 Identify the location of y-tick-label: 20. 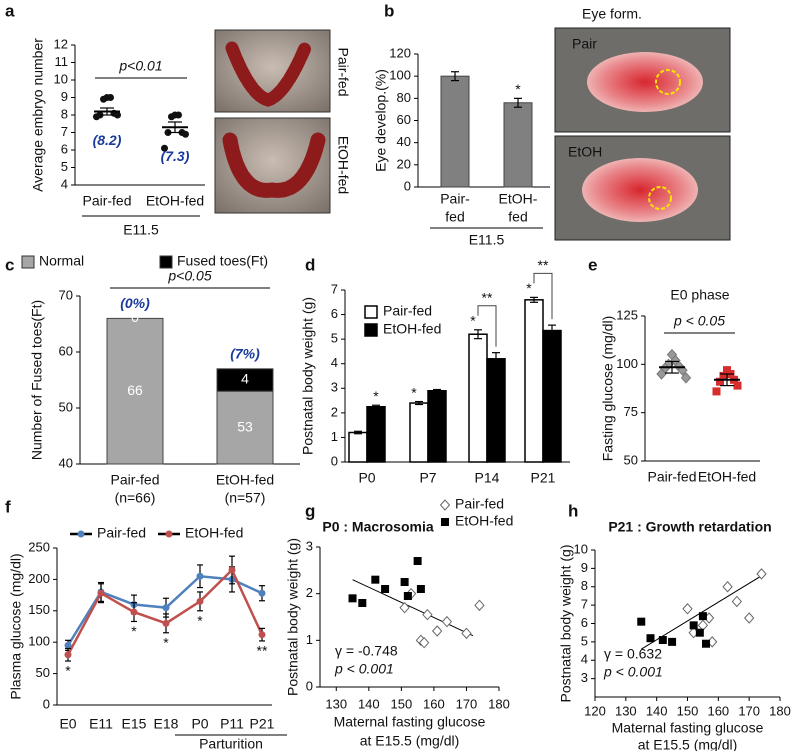
(404, 163).